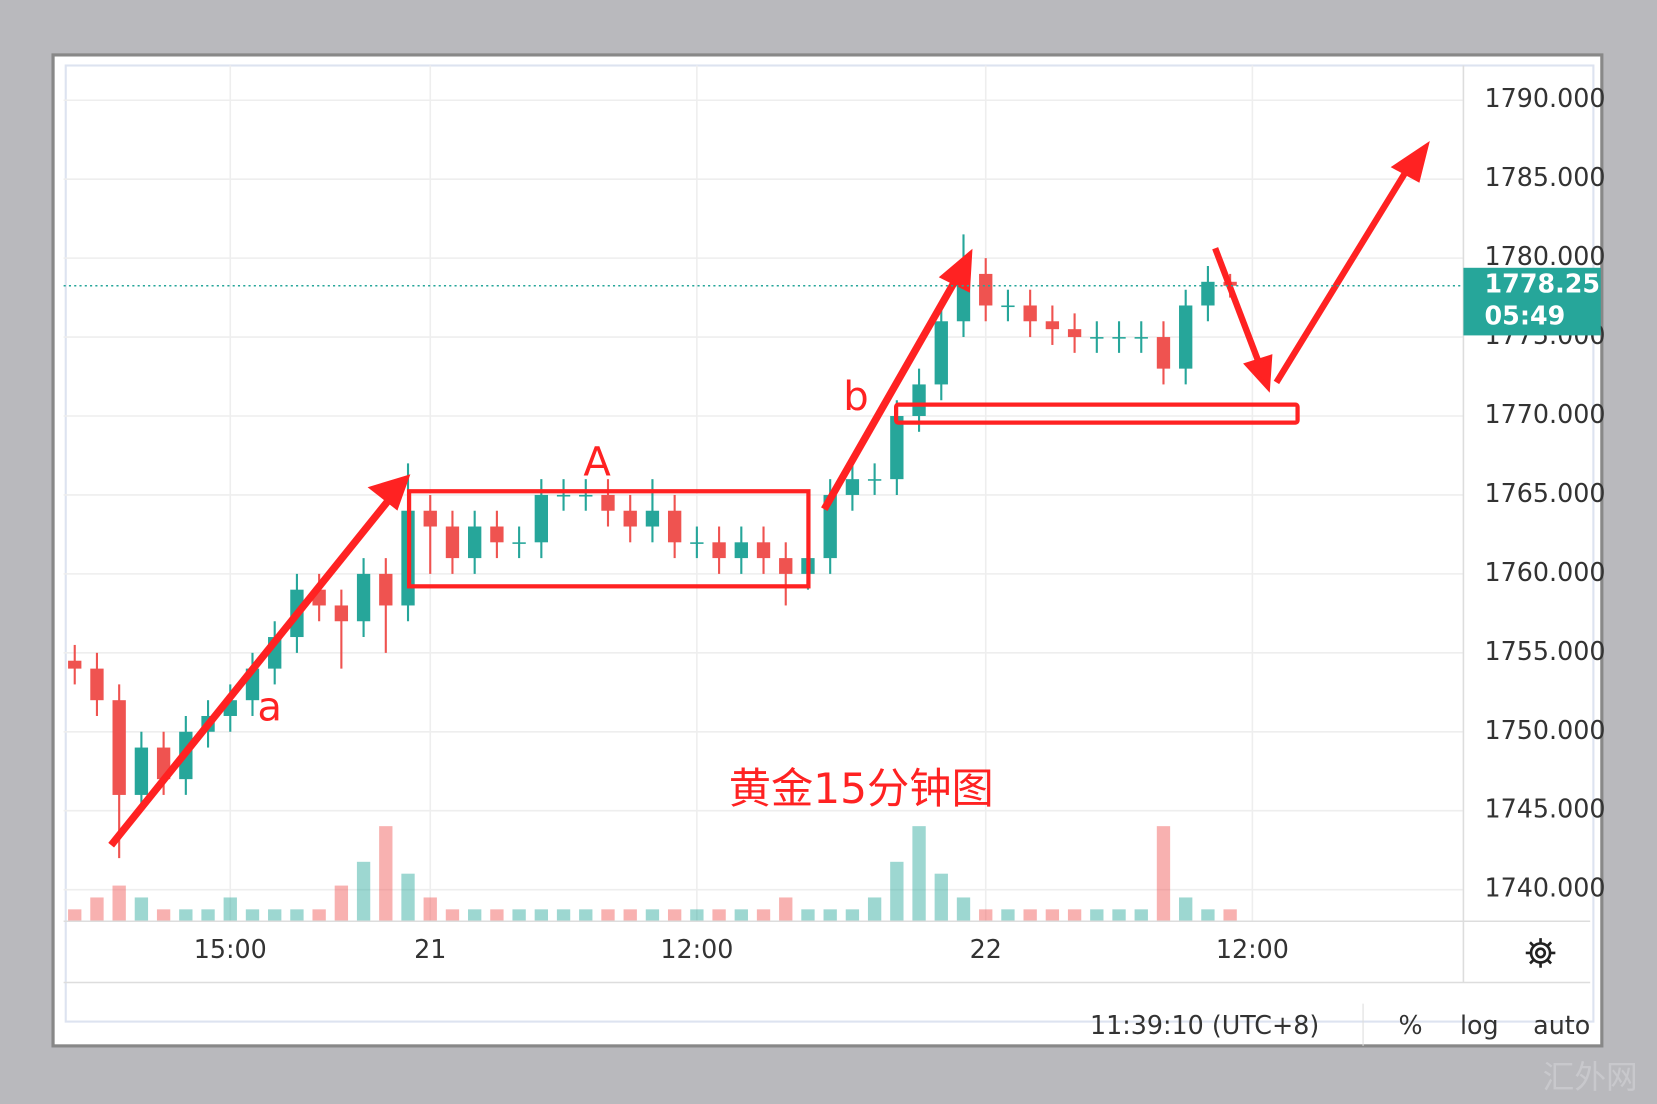 Image resolution: width=1657 pixels, height=1104 pixels. Describe the element at coordinates (1545, 414) in the screenshot. I see `y-tick-label: 1770.000` at that location.